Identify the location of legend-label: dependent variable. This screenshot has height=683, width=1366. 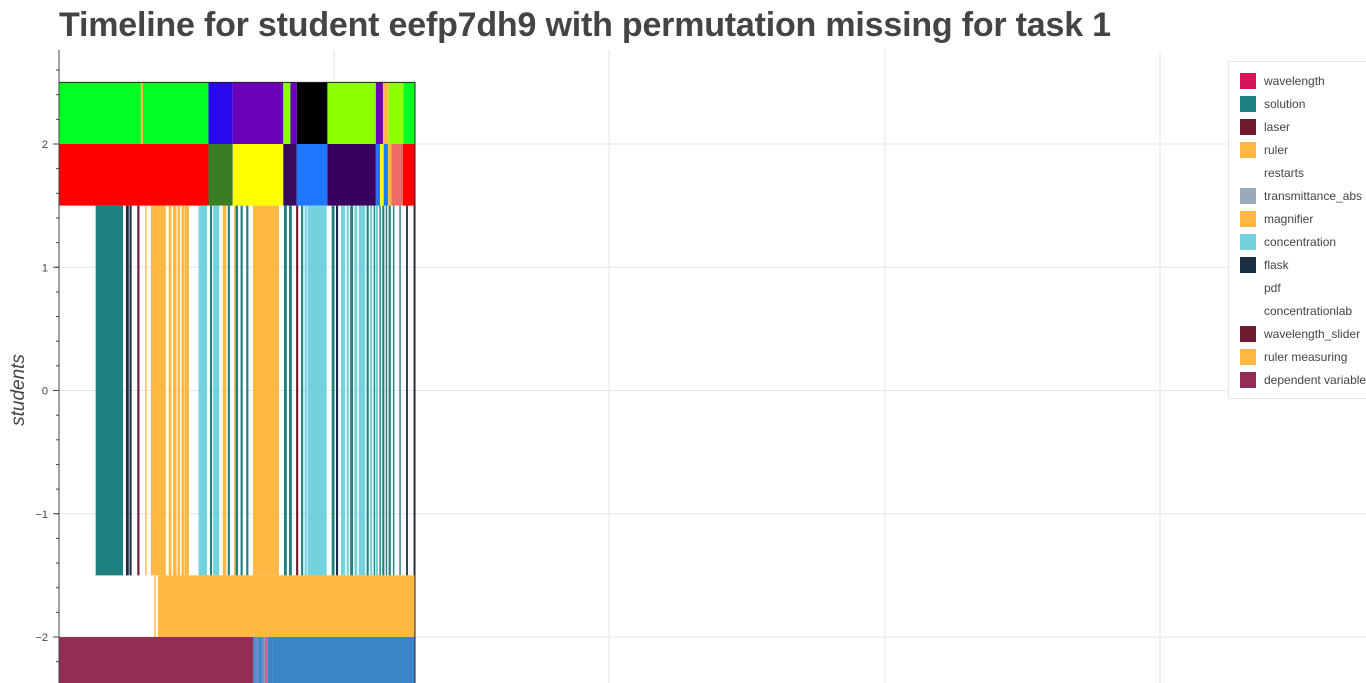
(1315, 380).